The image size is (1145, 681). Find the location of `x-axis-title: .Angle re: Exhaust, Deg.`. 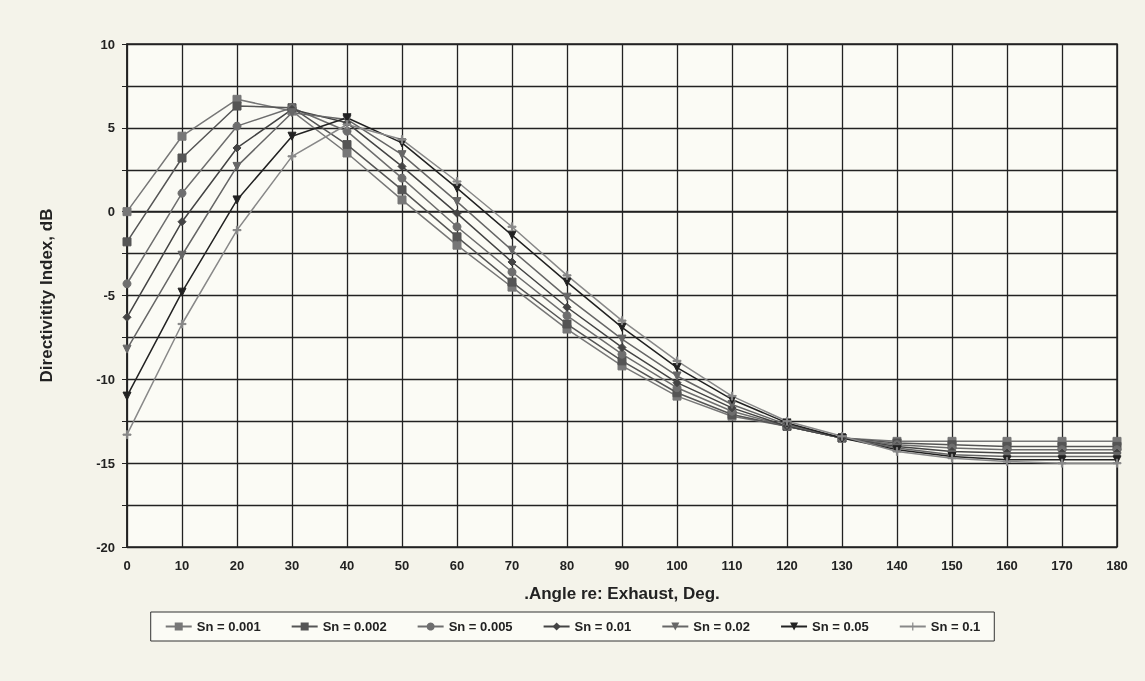

x-axis-title: .Angle re: Exhaust, Deg. is located at coordinates (622, 593).